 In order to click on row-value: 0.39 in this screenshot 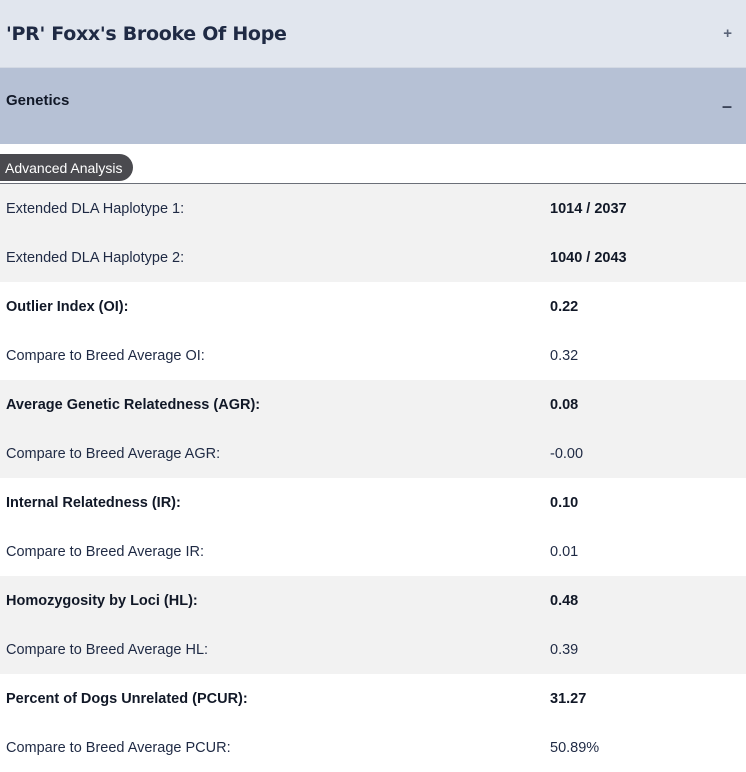, I will do `click(648, 649)`.